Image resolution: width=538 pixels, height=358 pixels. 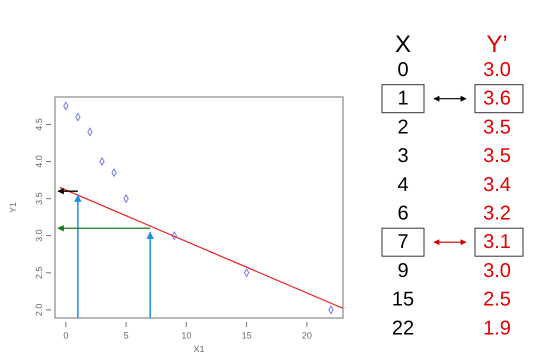 What do you see at coordinates (497, 213) in the screenshot?
I see `text: 3.2` at bounding box center [497, 213].